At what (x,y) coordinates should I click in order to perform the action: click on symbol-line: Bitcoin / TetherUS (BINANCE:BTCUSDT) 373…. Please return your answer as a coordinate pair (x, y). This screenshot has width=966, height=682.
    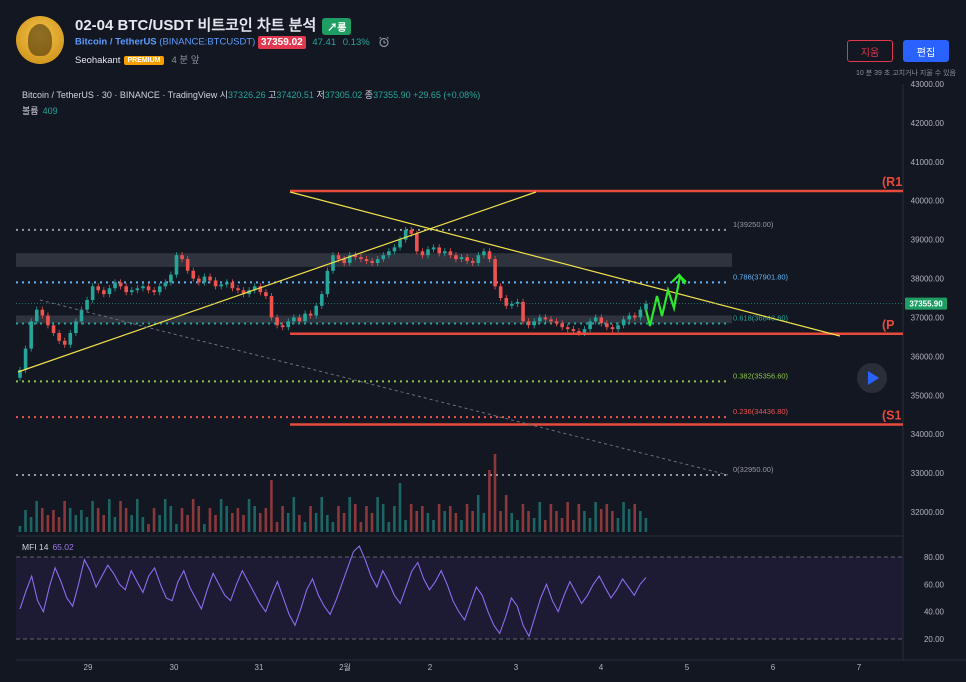
    Looking at the image, I should click on (232, 42).